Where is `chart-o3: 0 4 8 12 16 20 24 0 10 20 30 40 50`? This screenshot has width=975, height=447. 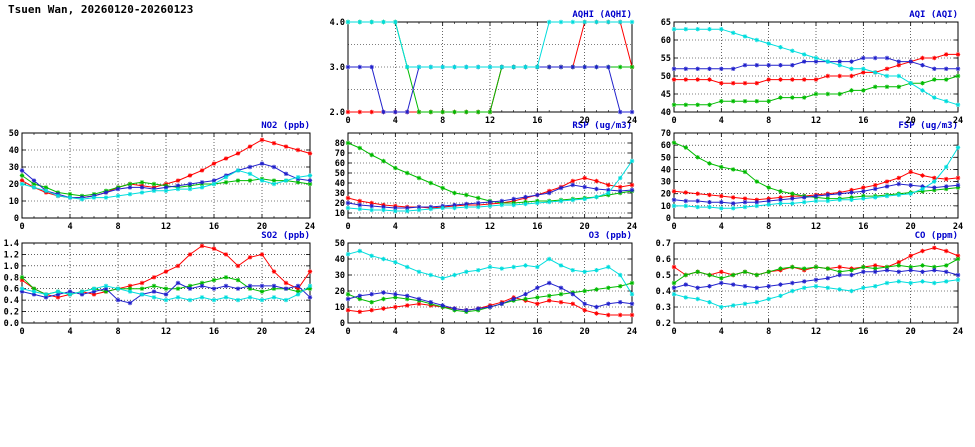 chart-o3: 0 4 8 12 16 20 24 0 10 20 30 40 50 is located at coordinates (486, 288).